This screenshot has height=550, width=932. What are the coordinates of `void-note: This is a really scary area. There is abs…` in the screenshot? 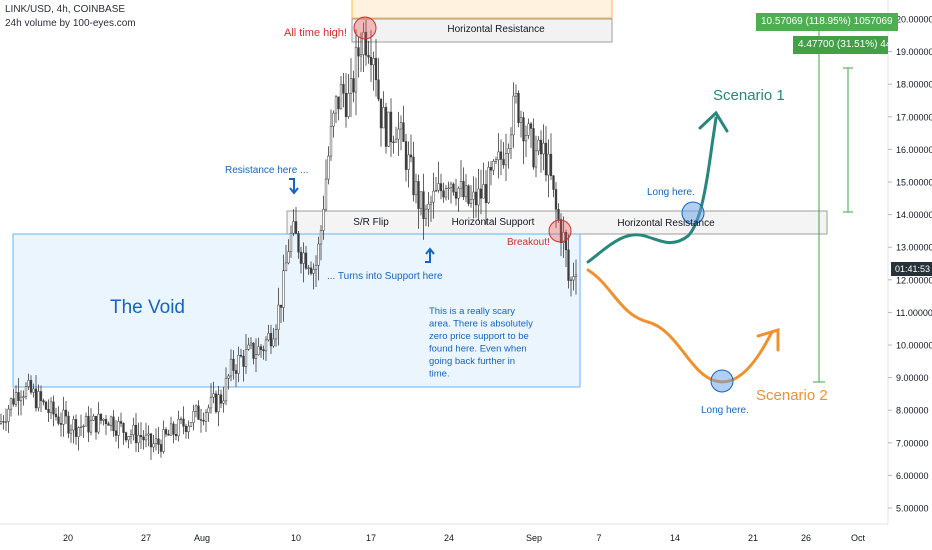 It's located at (481, 343).